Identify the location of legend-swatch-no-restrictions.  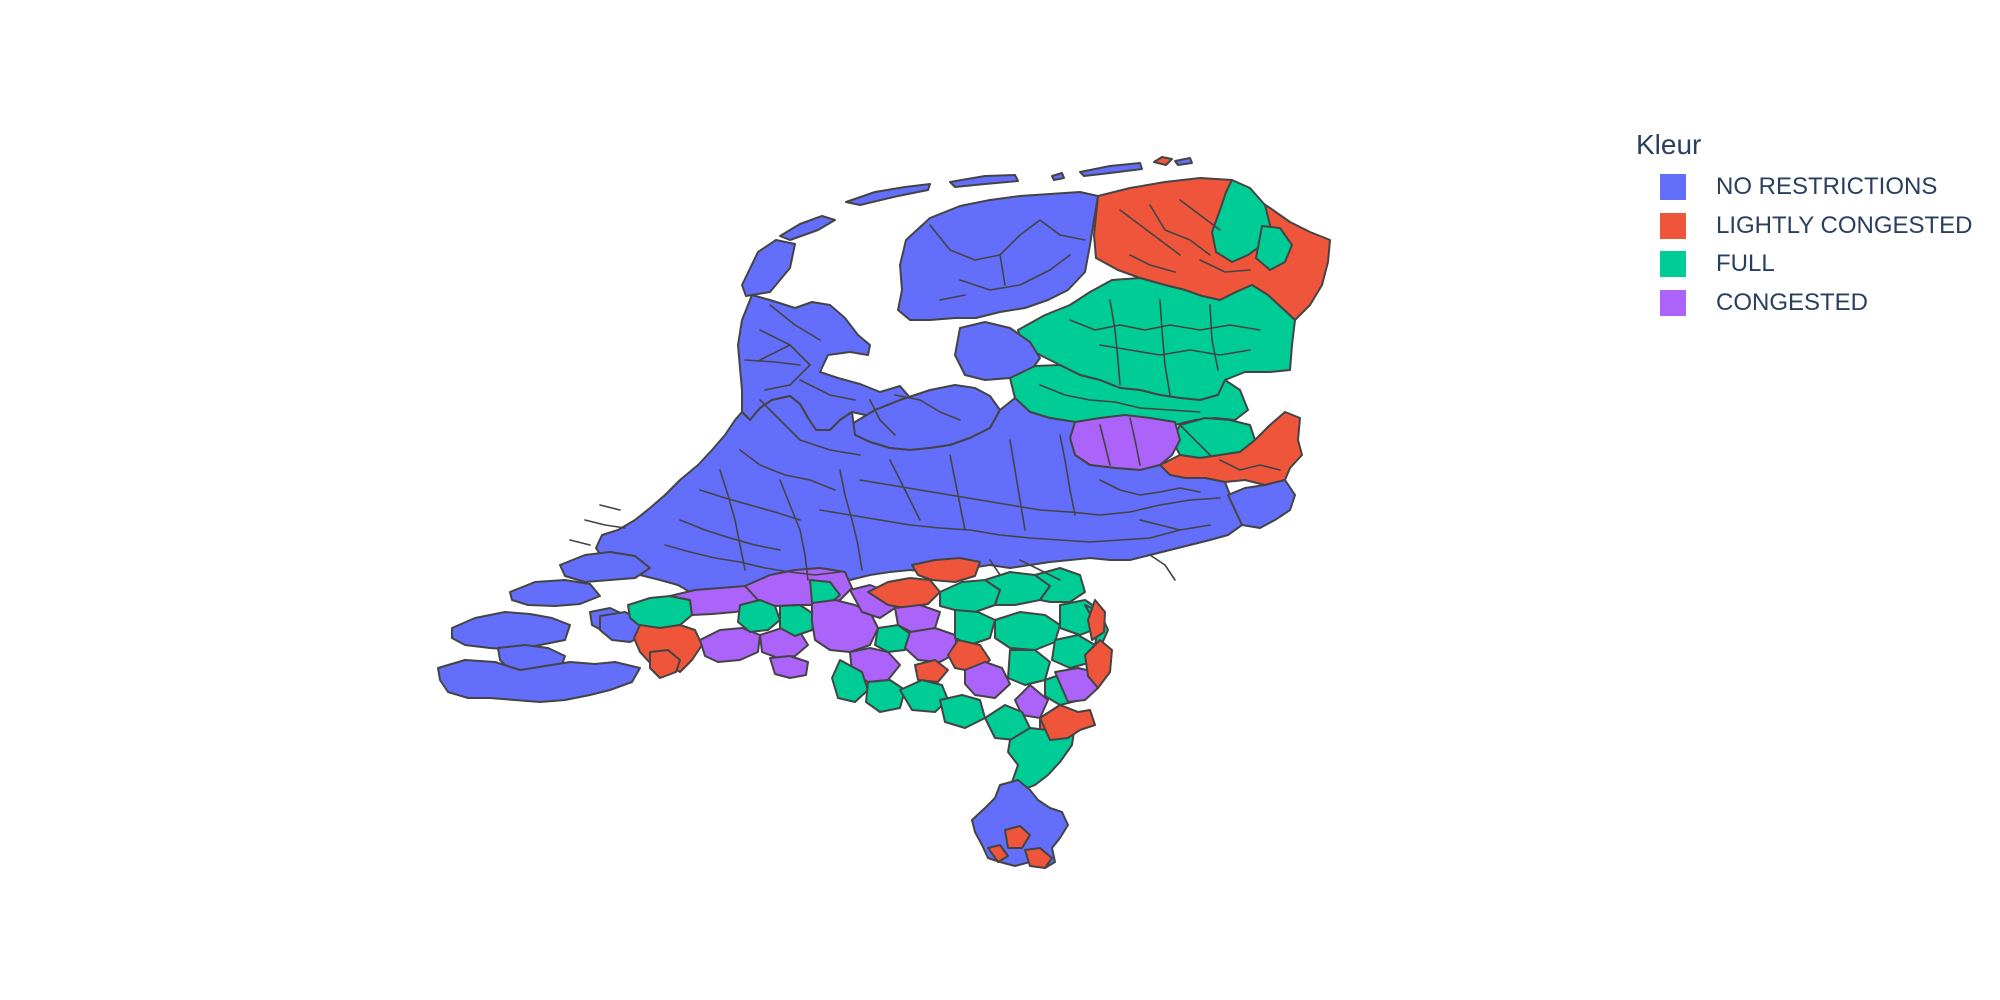
(1673, 187).